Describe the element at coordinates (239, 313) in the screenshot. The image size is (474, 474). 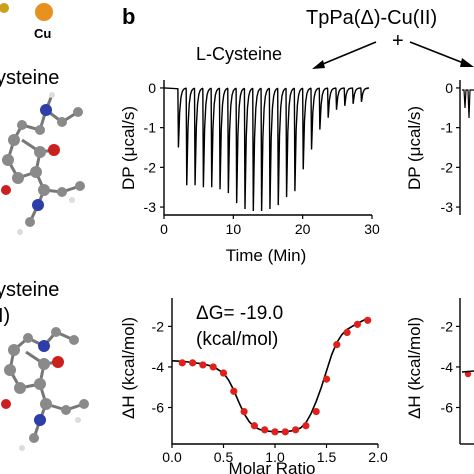
I see `annotation-delta-g: ΔG= -19.0` at that location.